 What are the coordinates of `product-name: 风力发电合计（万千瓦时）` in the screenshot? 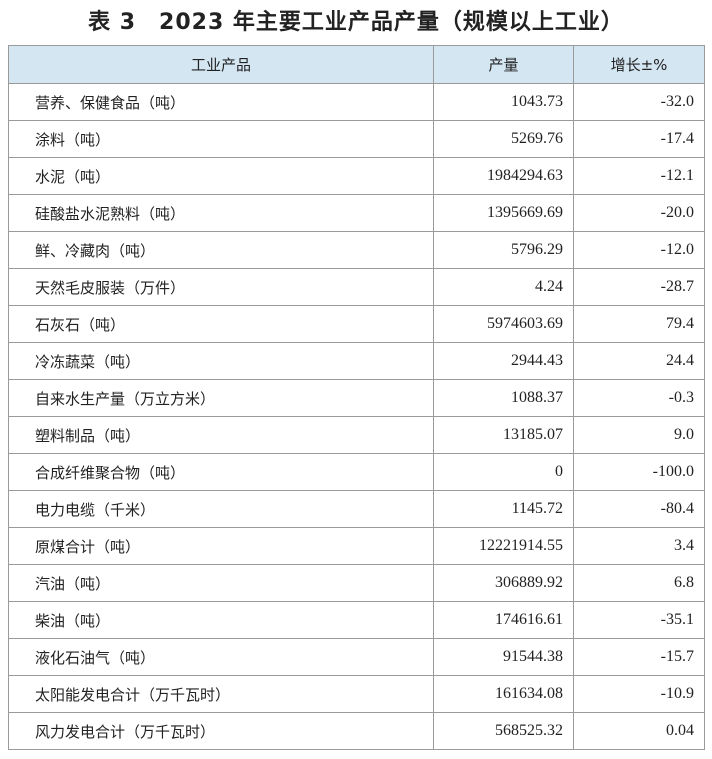 It's located at (221, 731).